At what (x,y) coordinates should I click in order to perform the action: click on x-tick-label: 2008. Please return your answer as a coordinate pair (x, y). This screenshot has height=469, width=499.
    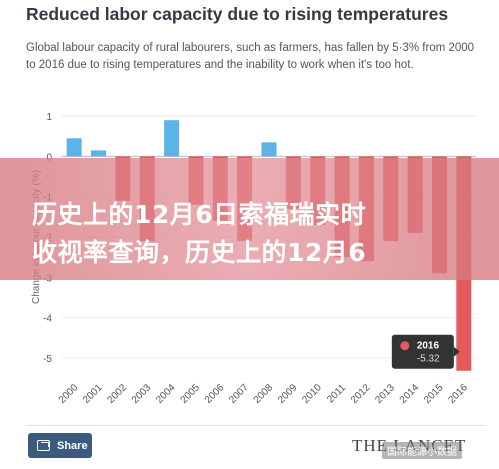
    Looking at the image, I should click on (264, 394).